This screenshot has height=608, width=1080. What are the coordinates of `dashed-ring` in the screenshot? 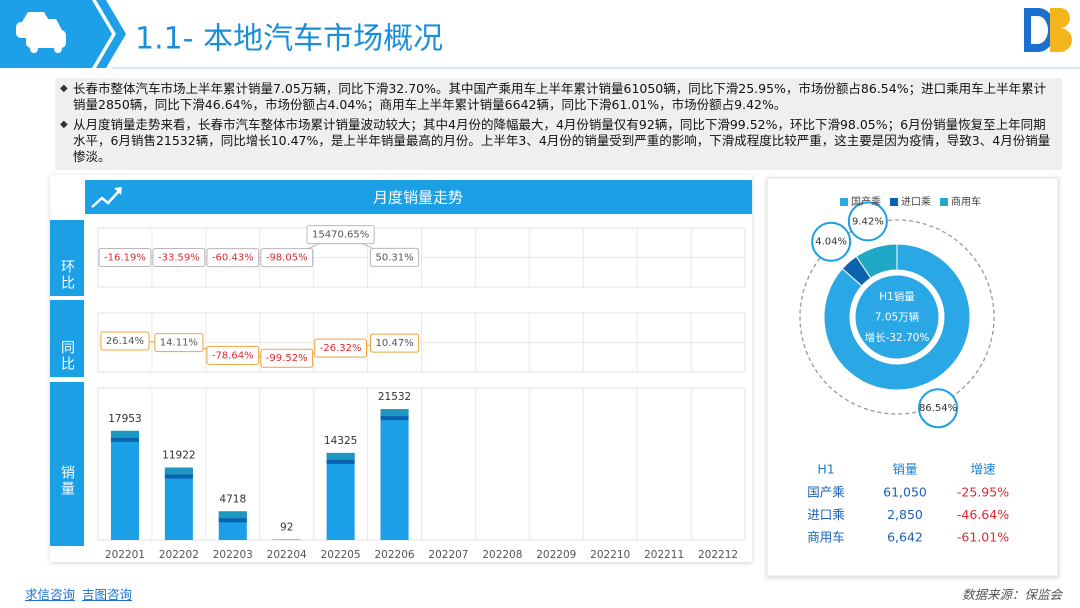 It's located at (897, 317).